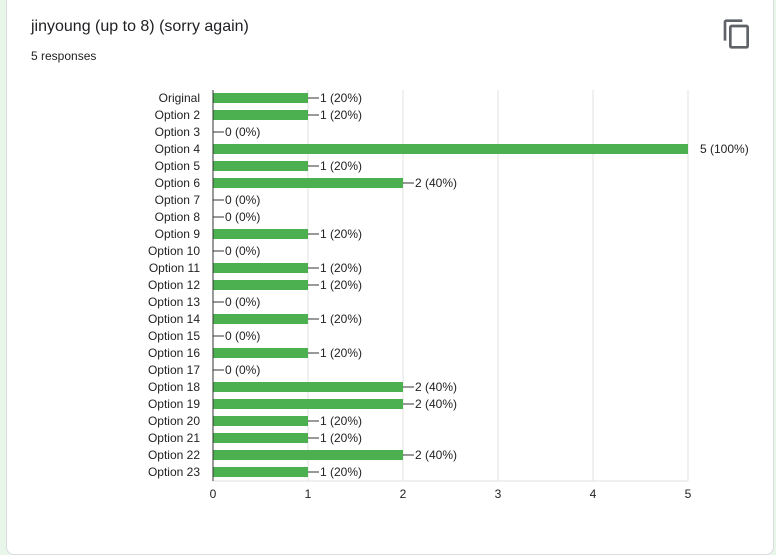  I want to click on category-label: Option 6, so click(178, 183).